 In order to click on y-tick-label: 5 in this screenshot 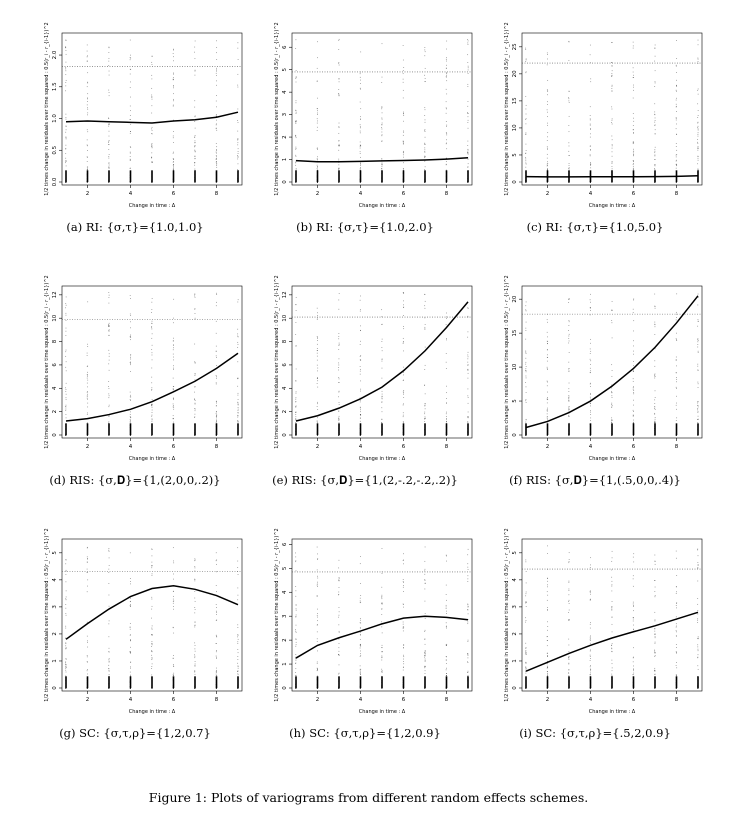, I will do `click(55, 553)`.